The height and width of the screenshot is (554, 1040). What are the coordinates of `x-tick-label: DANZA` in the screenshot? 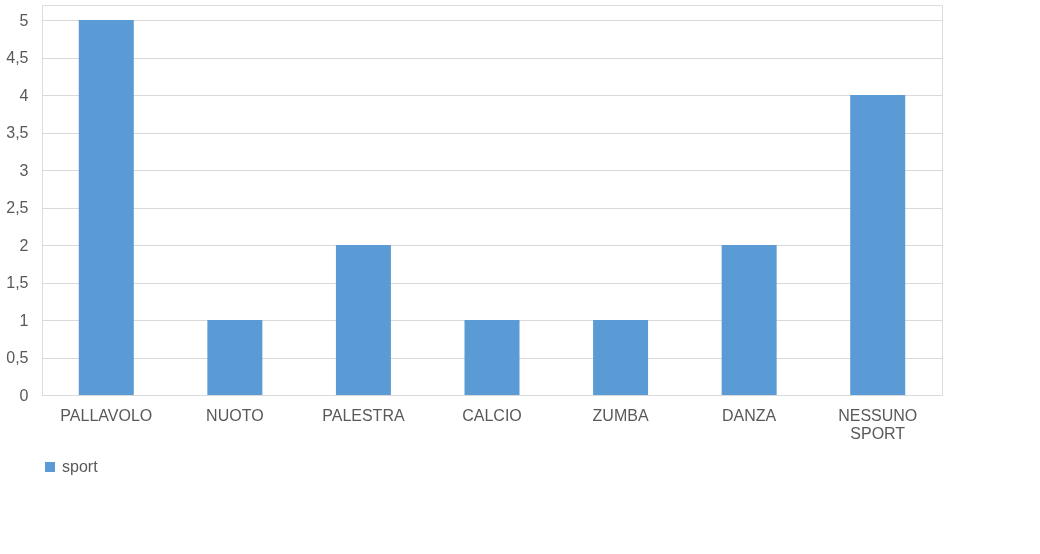 It's located at (749, 415).